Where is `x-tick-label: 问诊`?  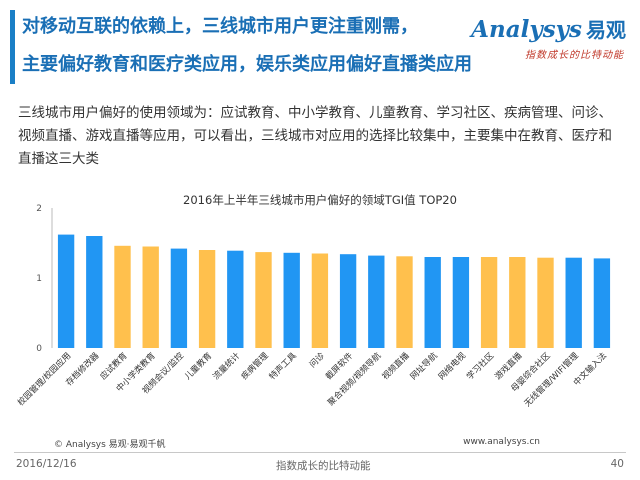
x-tick-label: 问诊 is located at coordinates (317, 360).